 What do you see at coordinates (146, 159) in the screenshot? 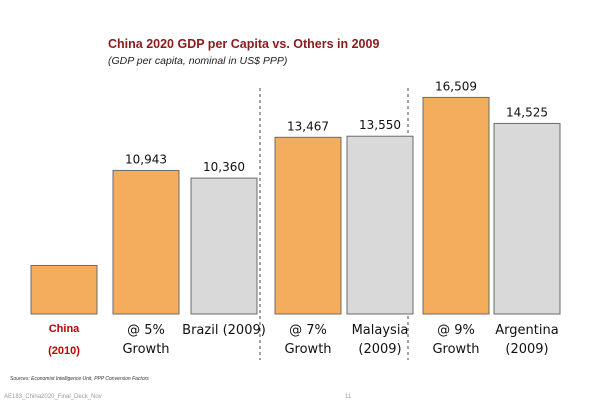
I see `value-label-1: 10,943` at bounding box center [146, 159].